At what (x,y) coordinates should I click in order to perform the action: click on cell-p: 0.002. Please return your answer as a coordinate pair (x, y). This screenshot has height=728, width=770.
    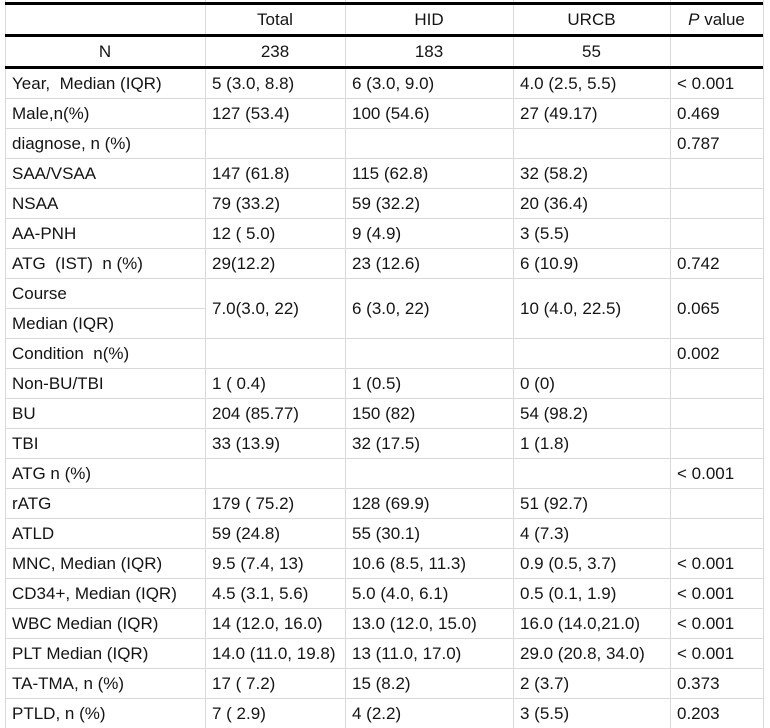
    Looking at the image, I should click on (716, 353).